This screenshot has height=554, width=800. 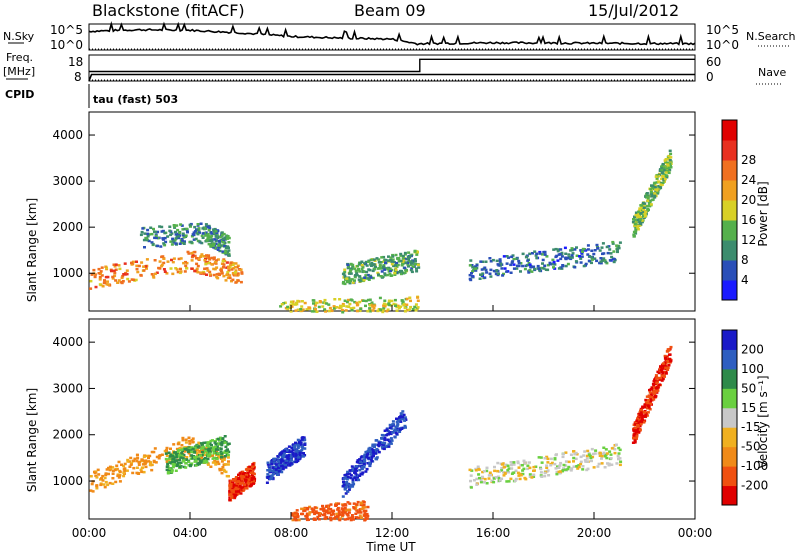 What do you see at coordinates (745, 280) in the screenshot?
I see `colorbar-tick-label: 4` at bounding box center [745, 280].